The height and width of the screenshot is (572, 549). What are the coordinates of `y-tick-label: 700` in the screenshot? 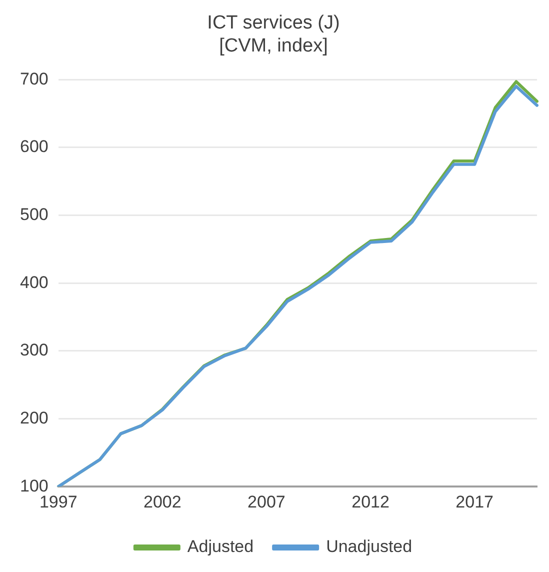 It's located at (34, 78).